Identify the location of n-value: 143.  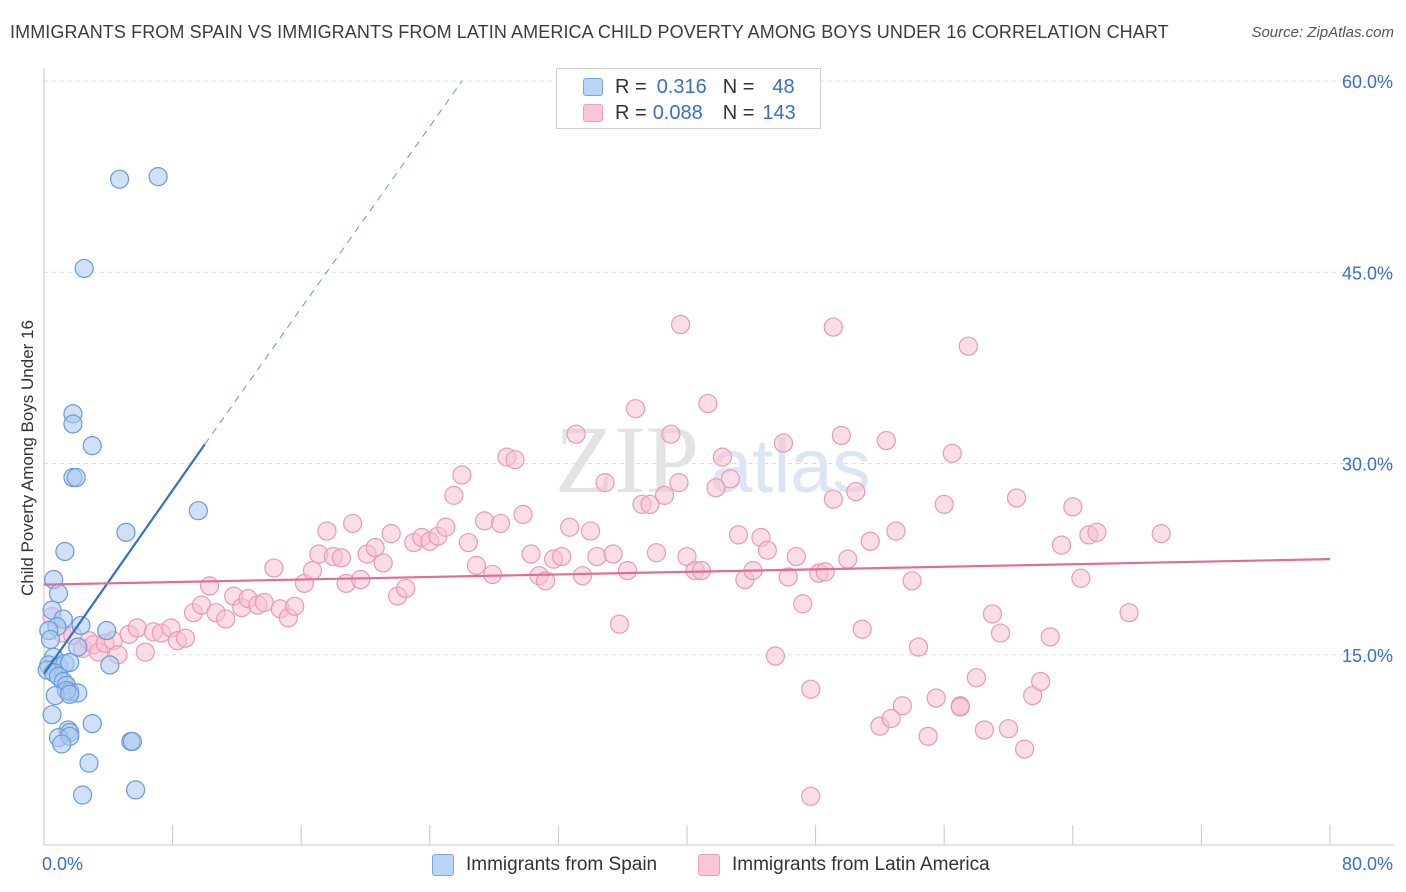
(779, 112).